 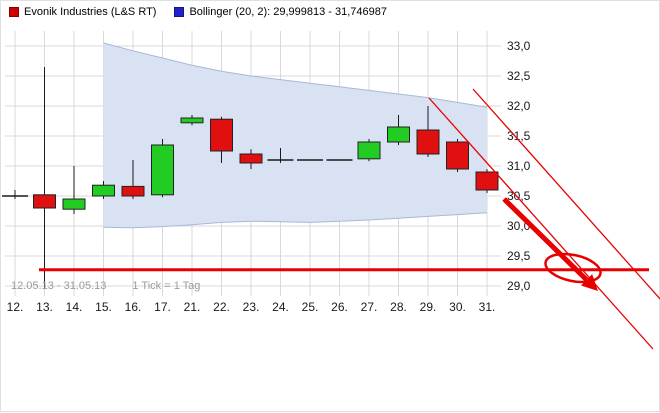 I want to click on svg-text: 22., so click(x=221, y=307).